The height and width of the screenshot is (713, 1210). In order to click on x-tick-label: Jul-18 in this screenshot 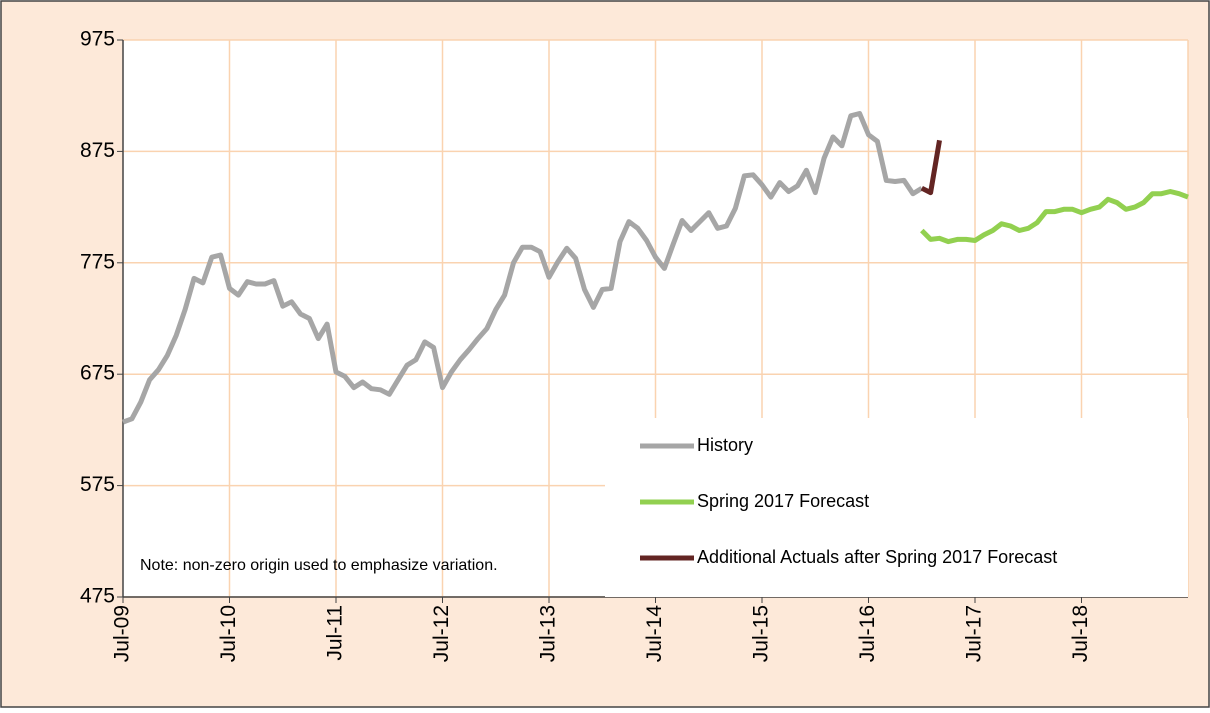, I will do `click(1080, 633)`.